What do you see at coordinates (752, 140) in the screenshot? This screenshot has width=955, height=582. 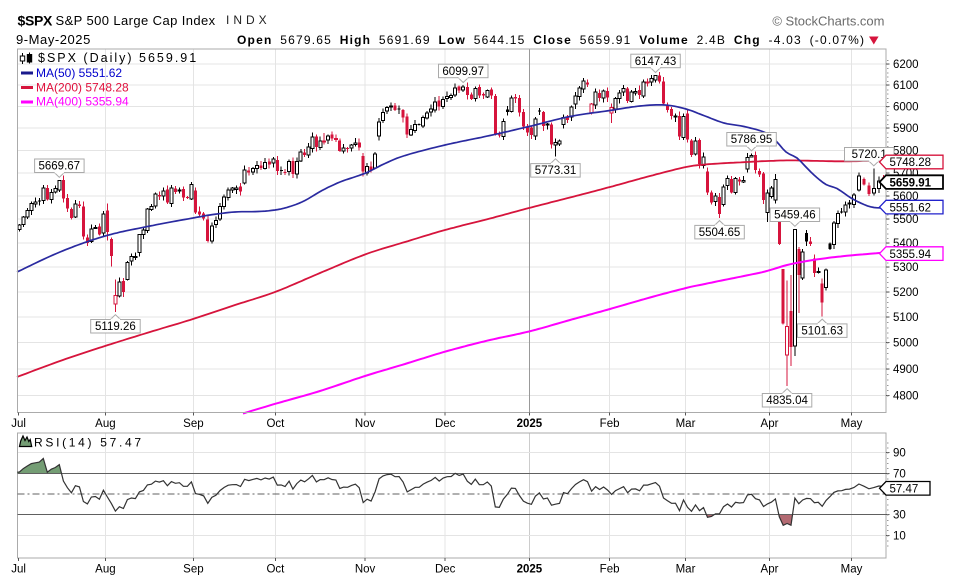 I see `svg-text: 5786.95` at bounding box center [752, 140].